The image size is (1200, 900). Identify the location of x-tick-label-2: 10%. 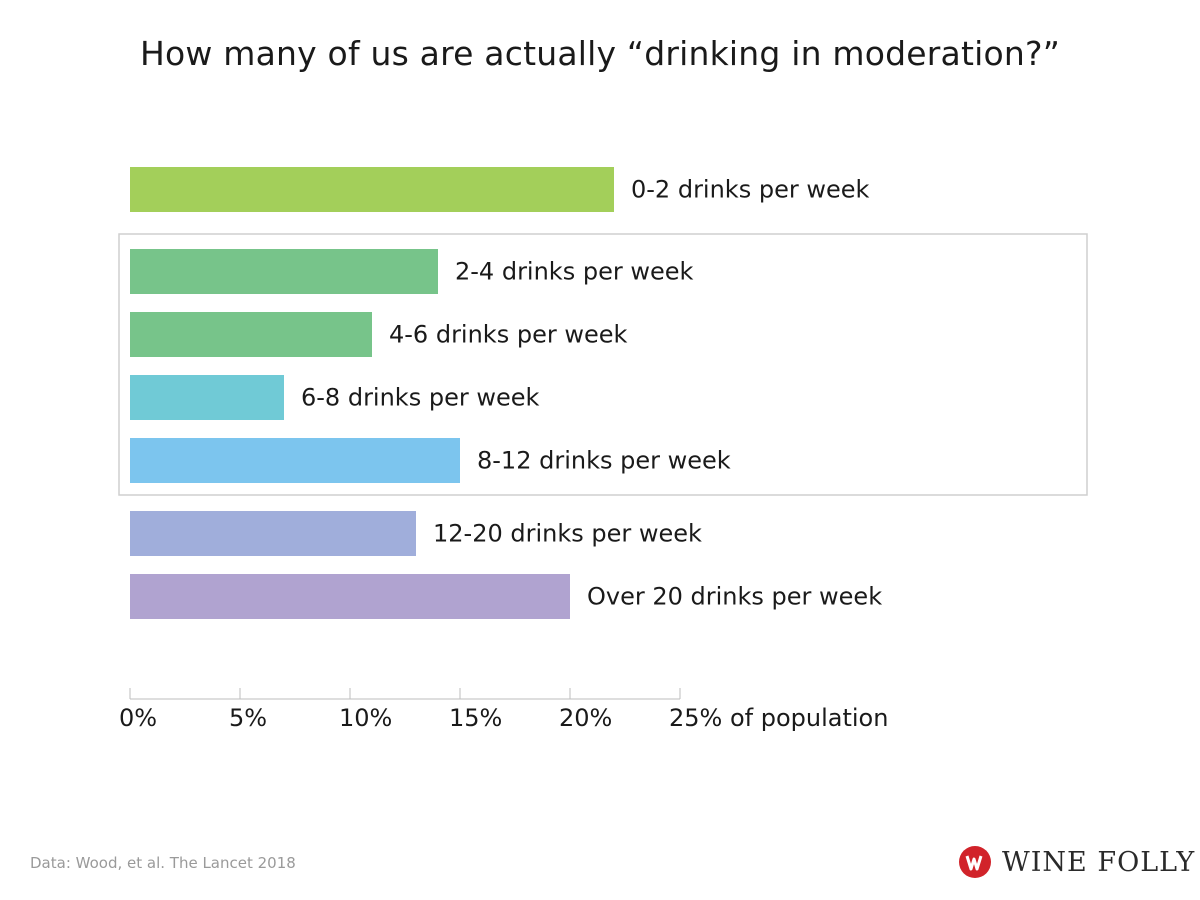
(365, 718).